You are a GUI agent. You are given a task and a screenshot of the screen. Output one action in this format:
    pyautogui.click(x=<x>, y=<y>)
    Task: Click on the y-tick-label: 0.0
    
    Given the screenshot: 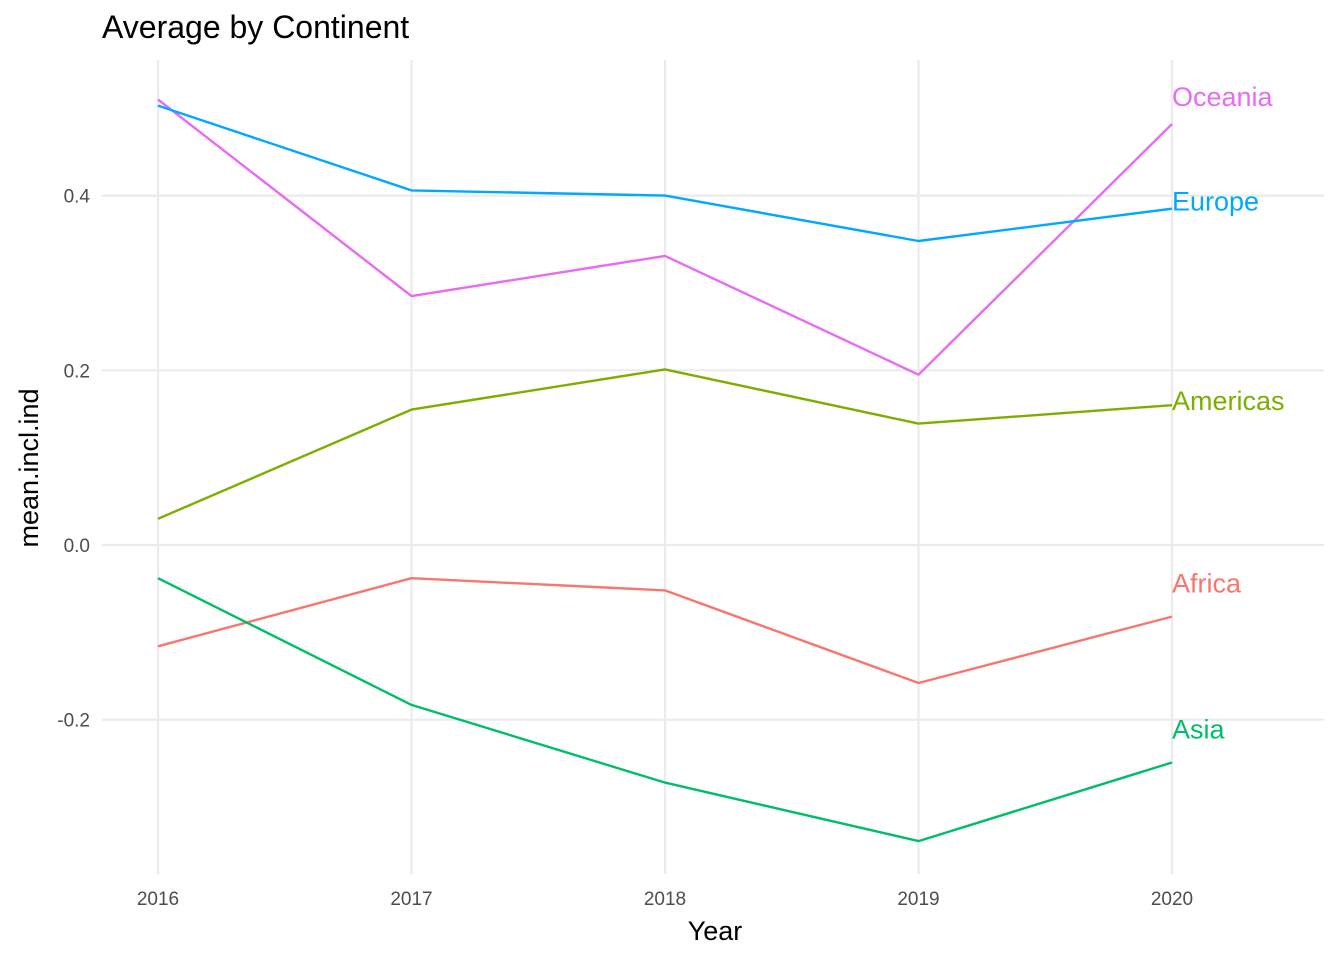 What is the action you would take?
    pyautogui.click(x=77, y=546)
    